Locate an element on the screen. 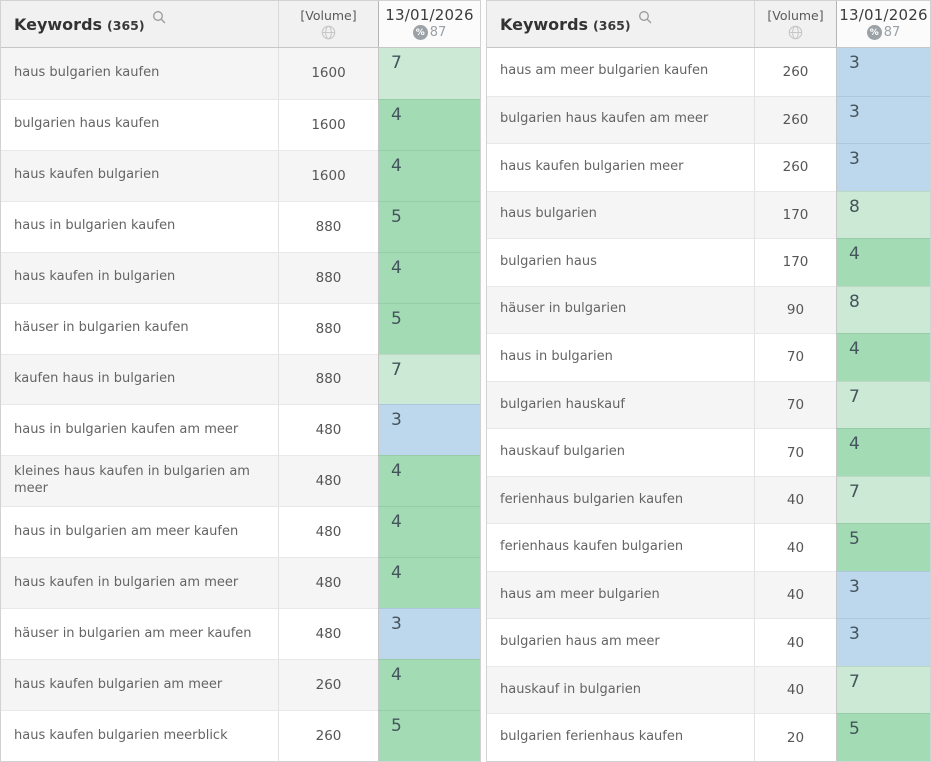  table-row: haus bulgarien kaufen 1600 7 is located at coordinates (240, 73).